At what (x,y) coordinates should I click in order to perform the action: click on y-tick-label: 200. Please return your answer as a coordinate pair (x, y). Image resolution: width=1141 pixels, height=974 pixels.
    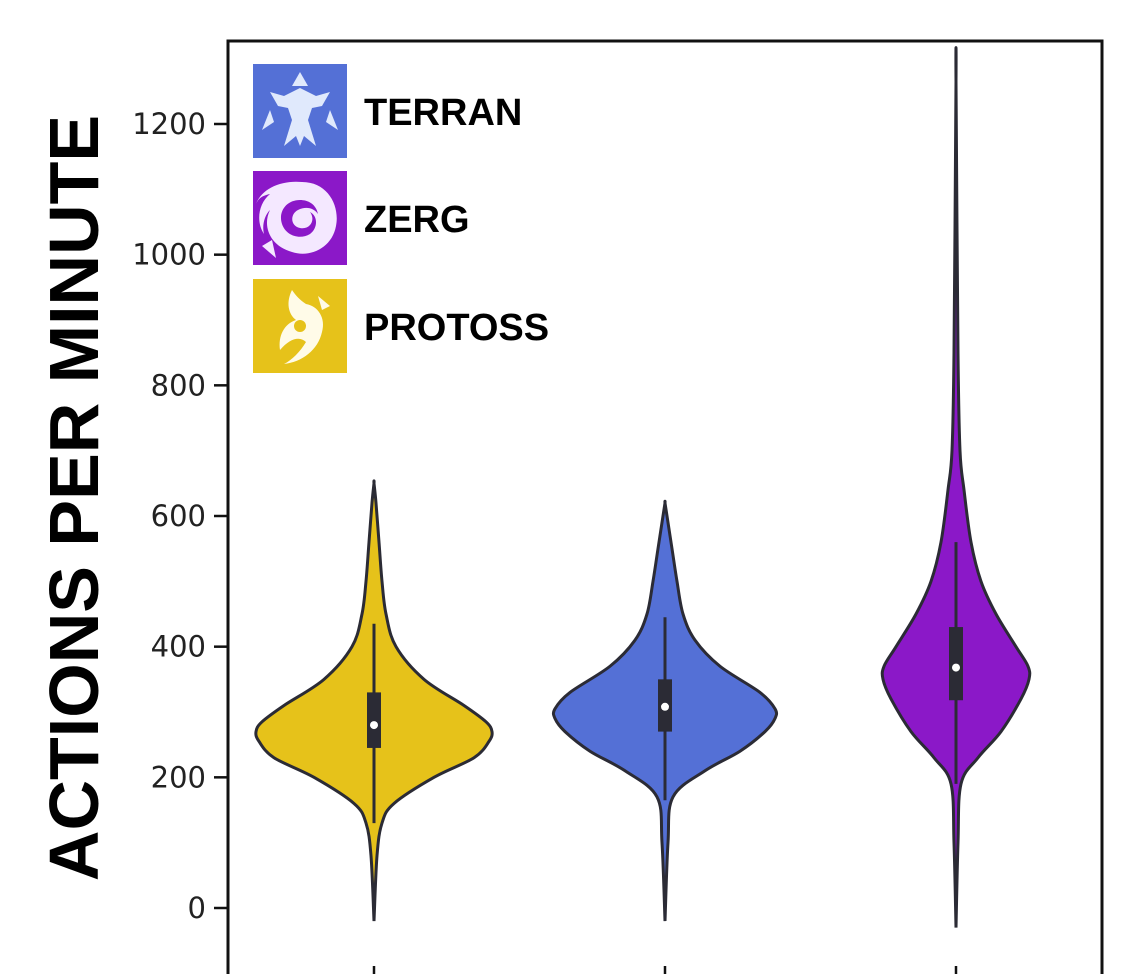
    Looking at the image, I should click on (178, 777).